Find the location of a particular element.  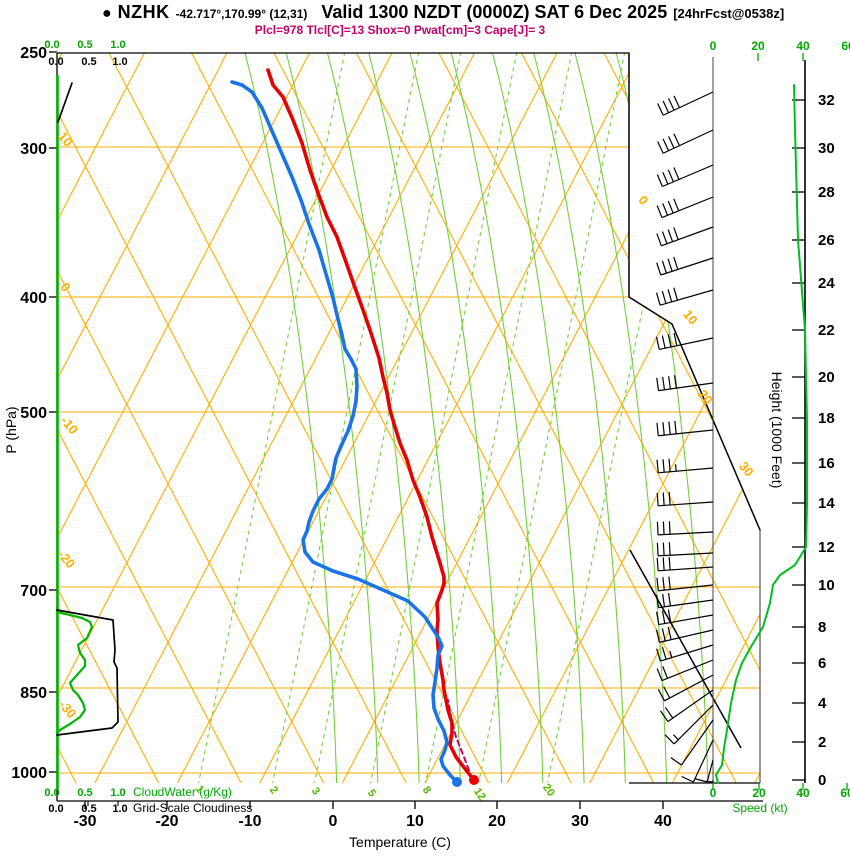

svg-text: Height (1000 Feet) is located at coordinates (777, 430).